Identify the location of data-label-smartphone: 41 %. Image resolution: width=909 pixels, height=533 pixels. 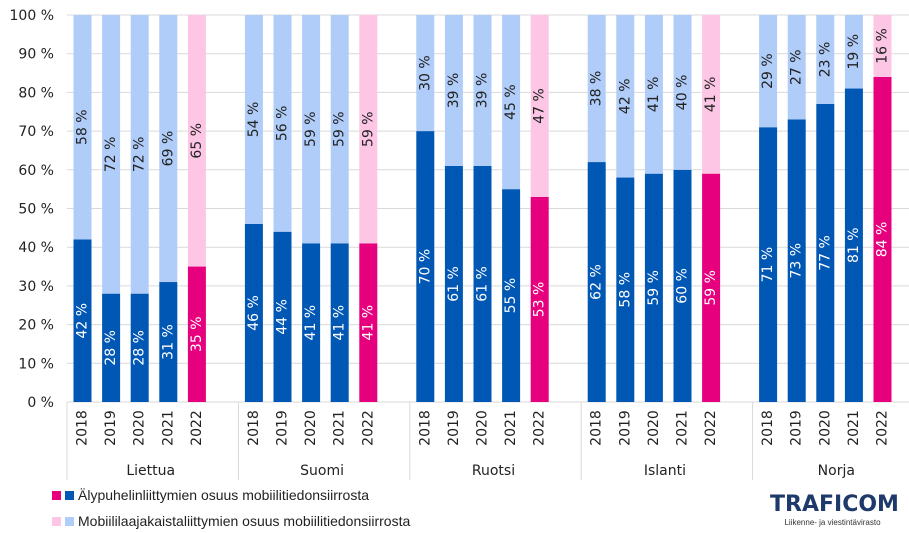
(368, 323).